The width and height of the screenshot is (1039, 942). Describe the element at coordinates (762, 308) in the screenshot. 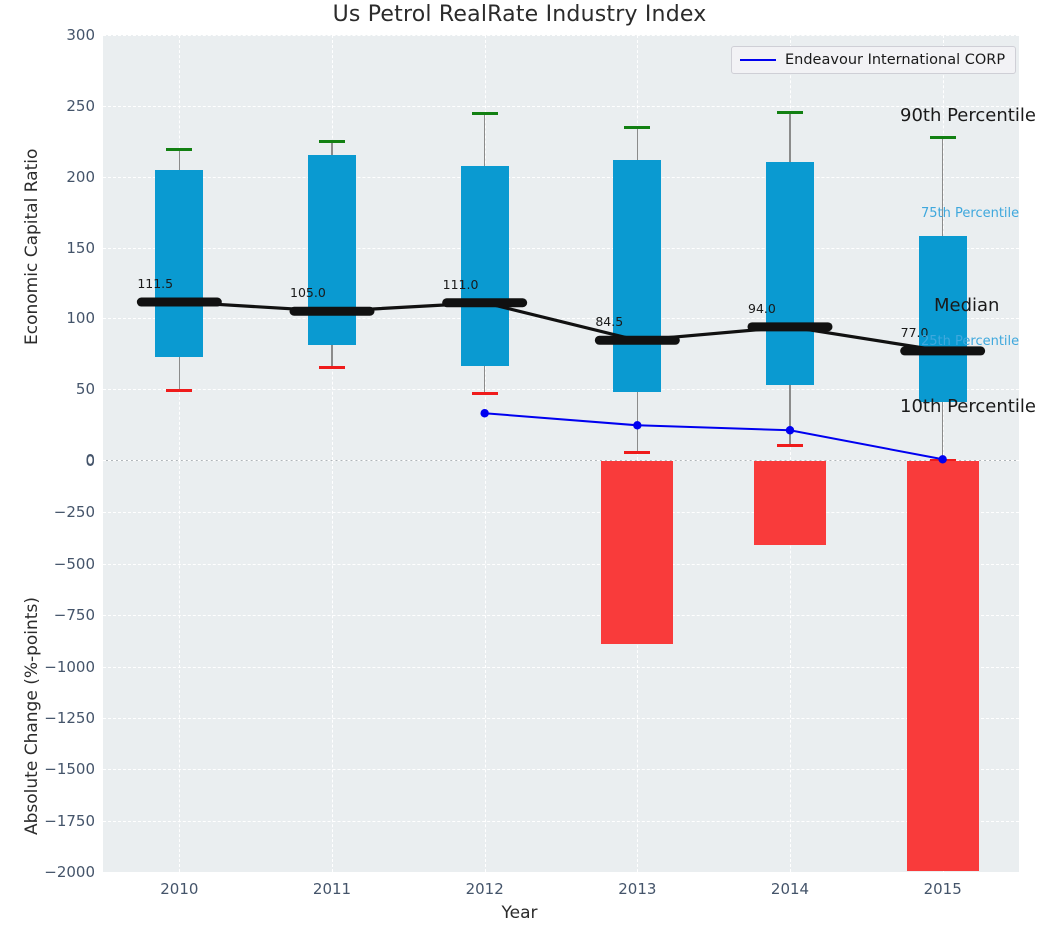

I see `median-value-label: 94.0` at that location.